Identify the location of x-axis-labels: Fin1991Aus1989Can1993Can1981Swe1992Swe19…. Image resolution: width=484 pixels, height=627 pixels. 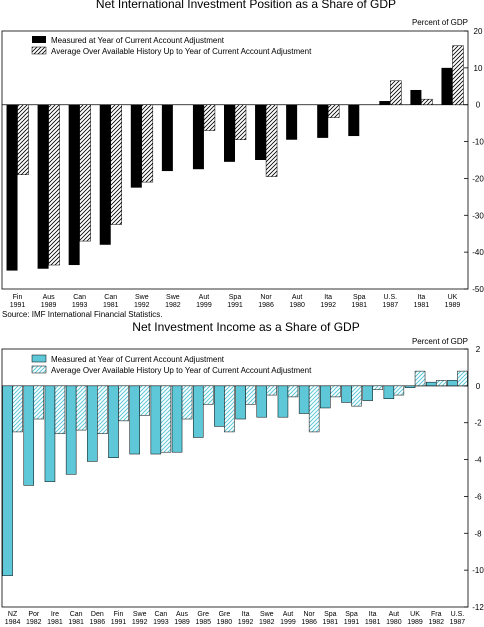
(235, 301).